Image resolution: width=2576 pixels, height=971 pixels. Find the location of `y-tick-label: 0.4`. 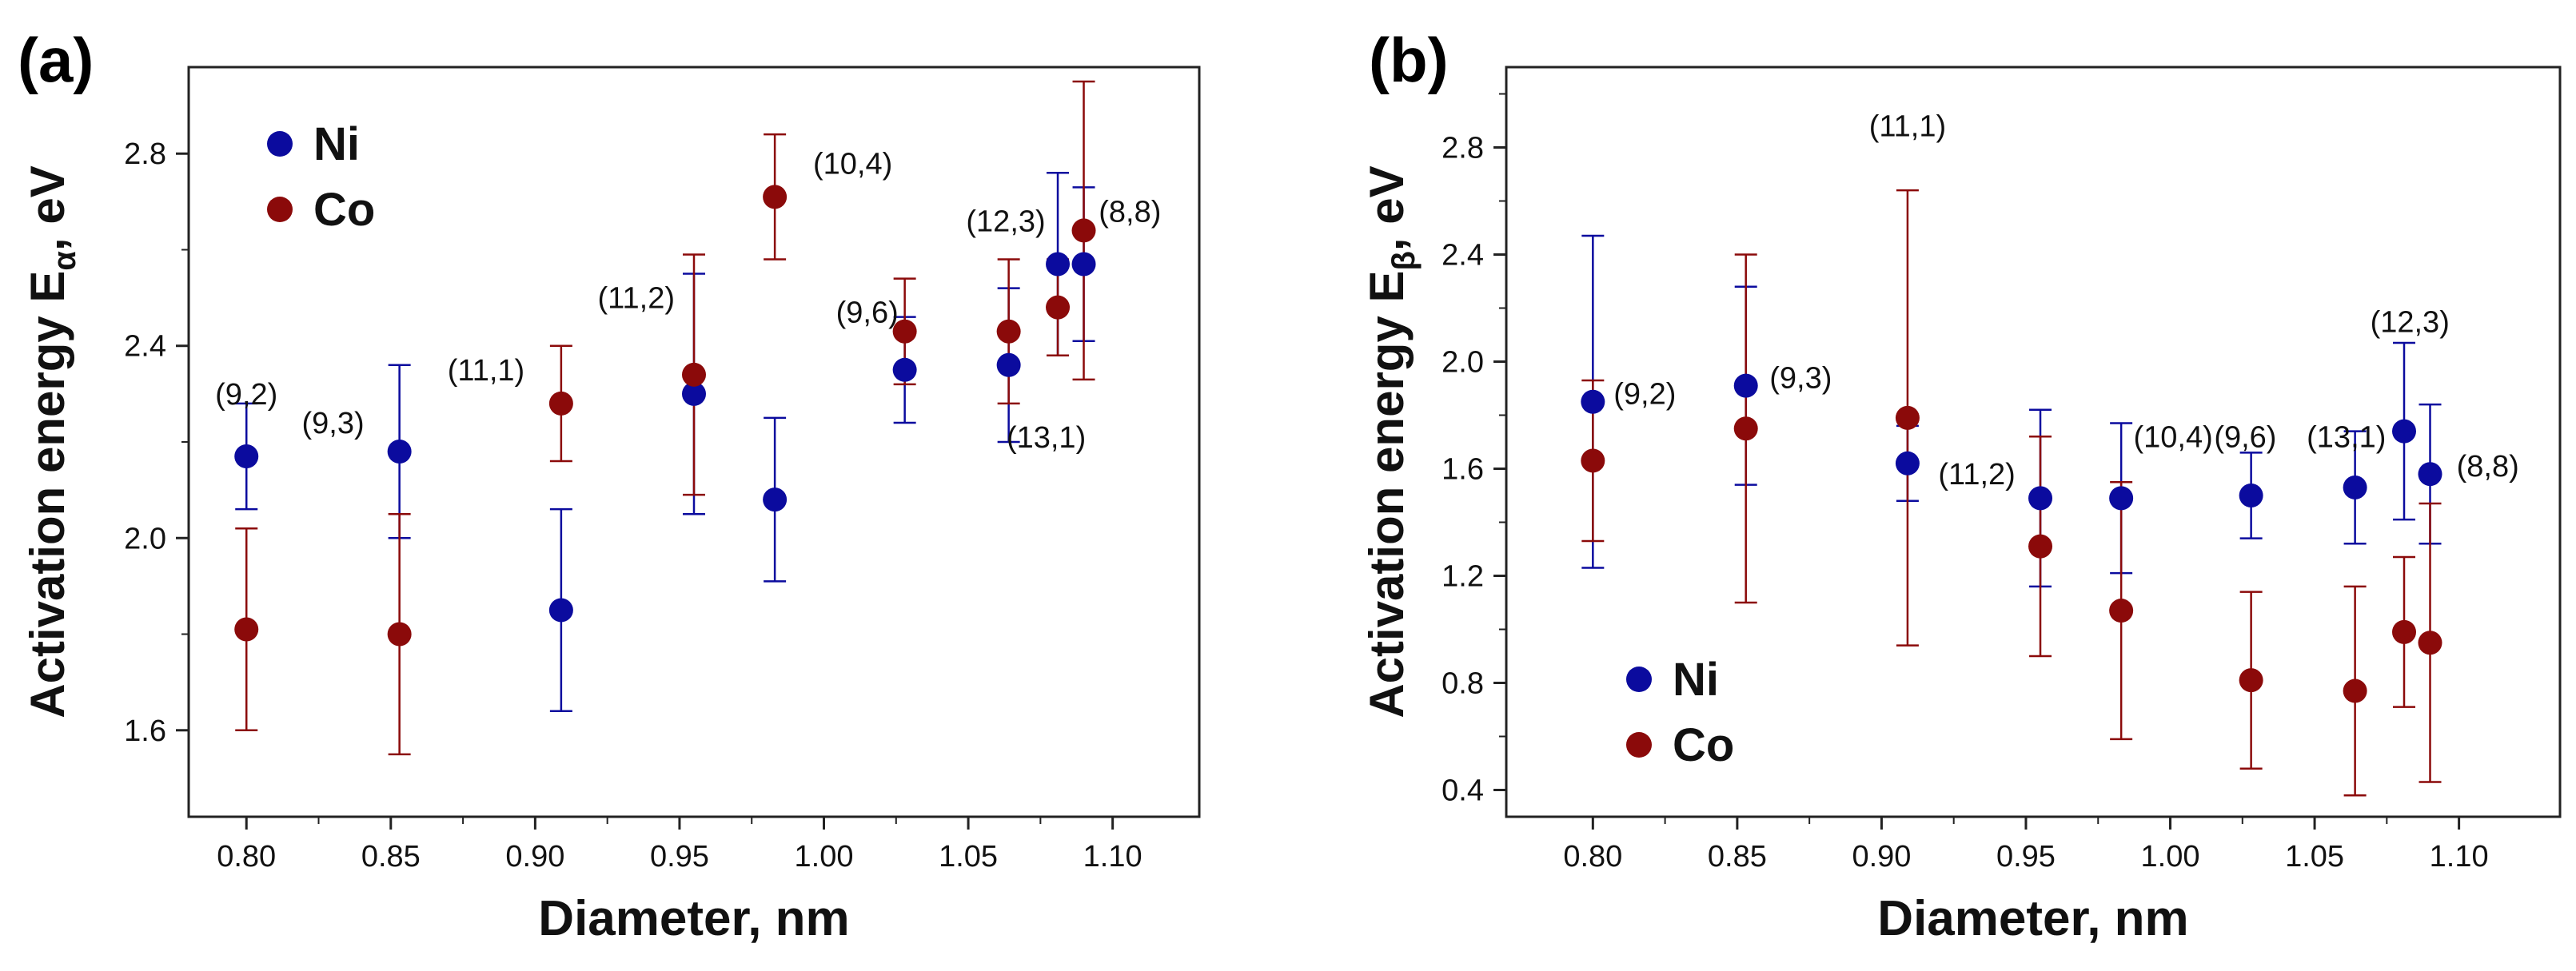

y-tick-label: 0.4 is located at coordinates (1463, 791).